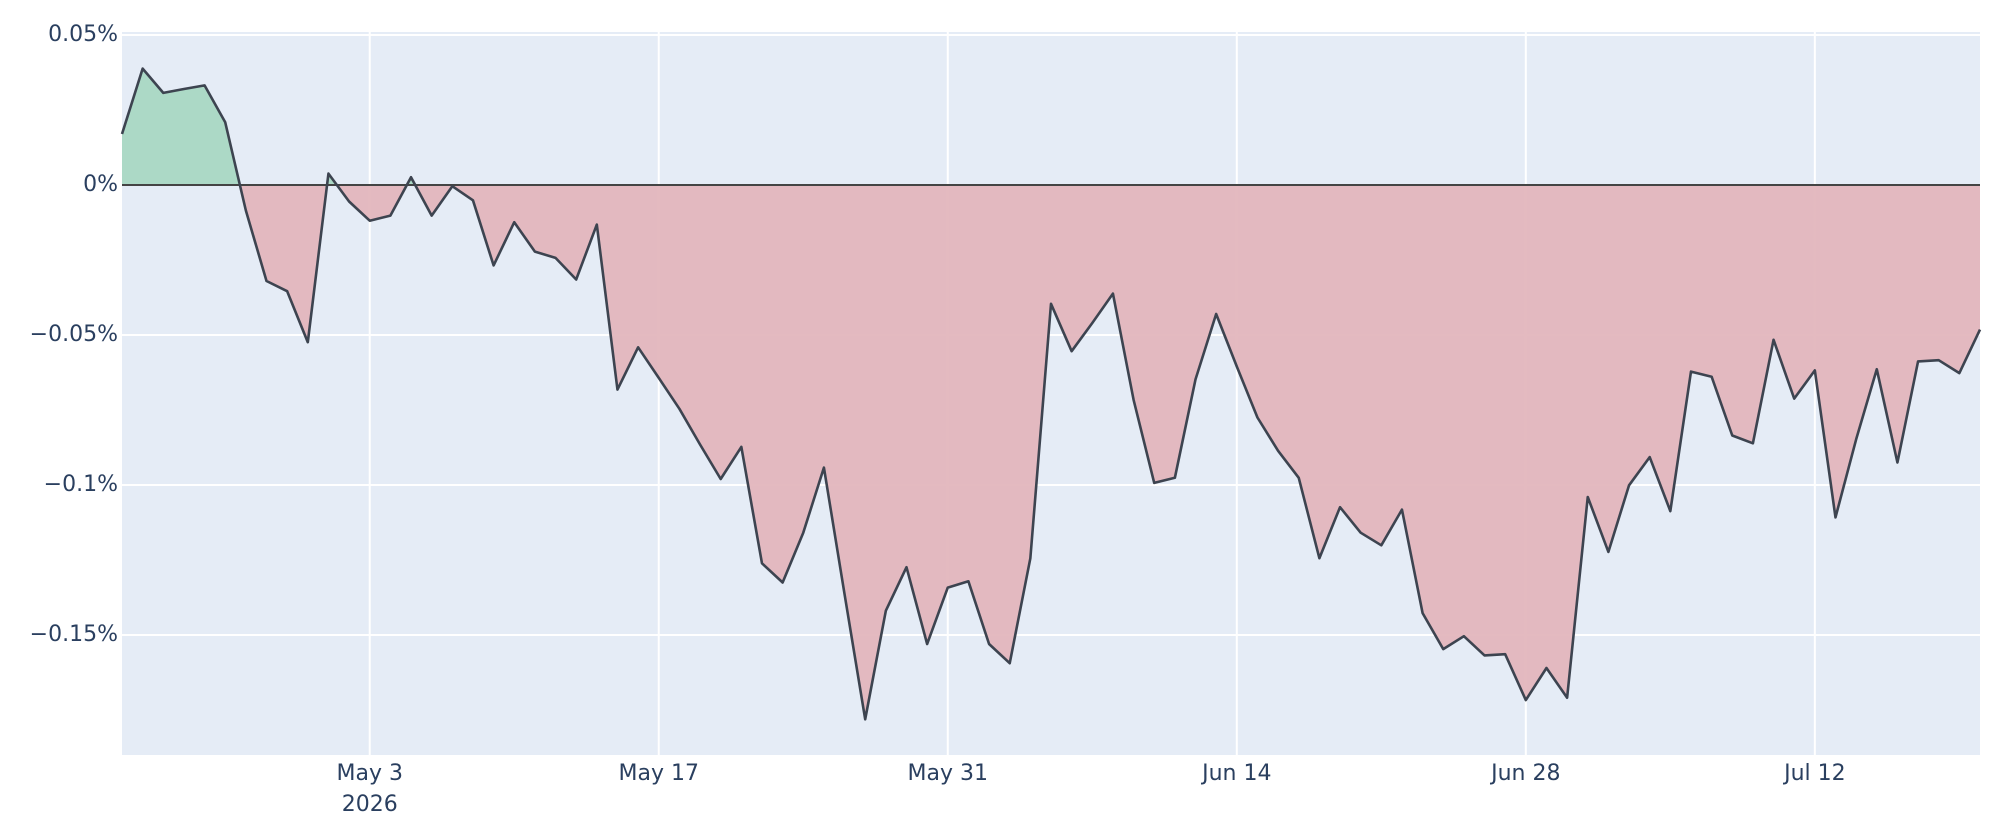  What do you see at coordinates (1235, 773) in the screenshot?
I see `x-tick-label: Jun 14` at bounding box center [1235, 773].